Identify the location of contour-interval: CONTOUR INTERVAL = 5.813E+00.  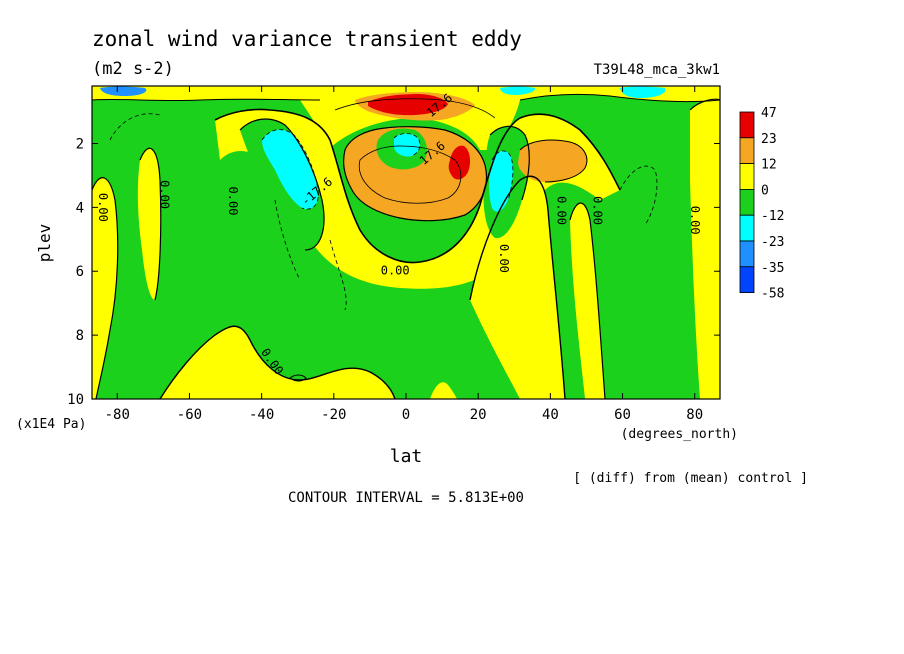
(406, 498).